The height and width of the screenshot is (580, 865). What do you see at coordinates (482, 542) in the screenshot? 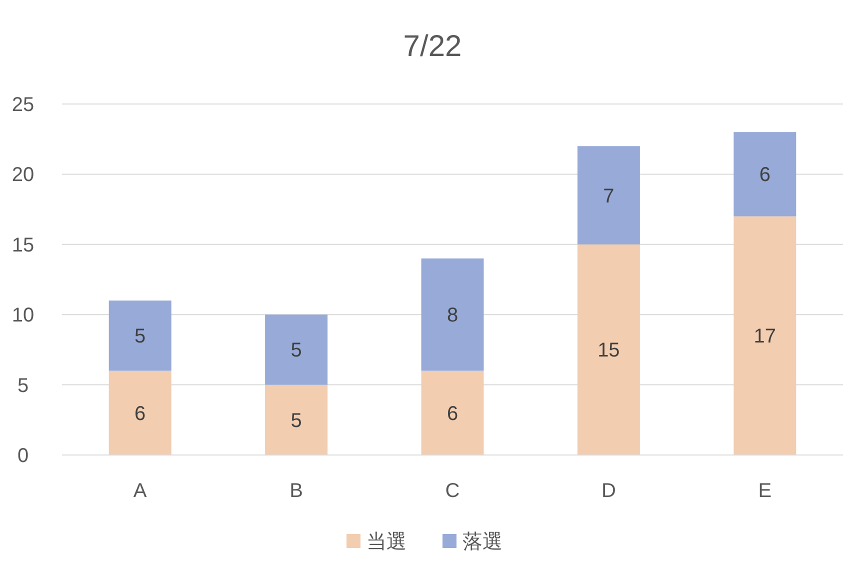
I see `legend-label: 落選` at bounding box center [482, 542].